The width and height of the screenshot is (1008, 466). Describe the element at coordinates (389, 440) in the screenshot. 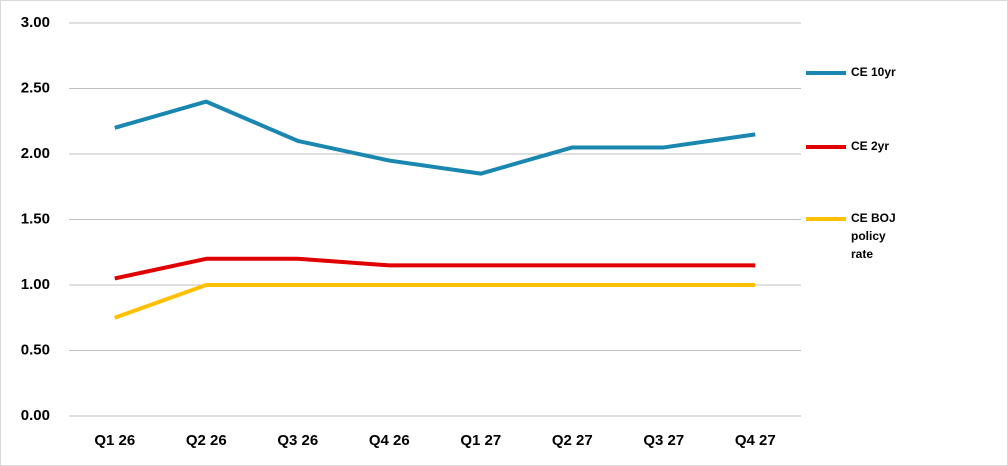

I see `x-tick-label: Q4 26` at that location.